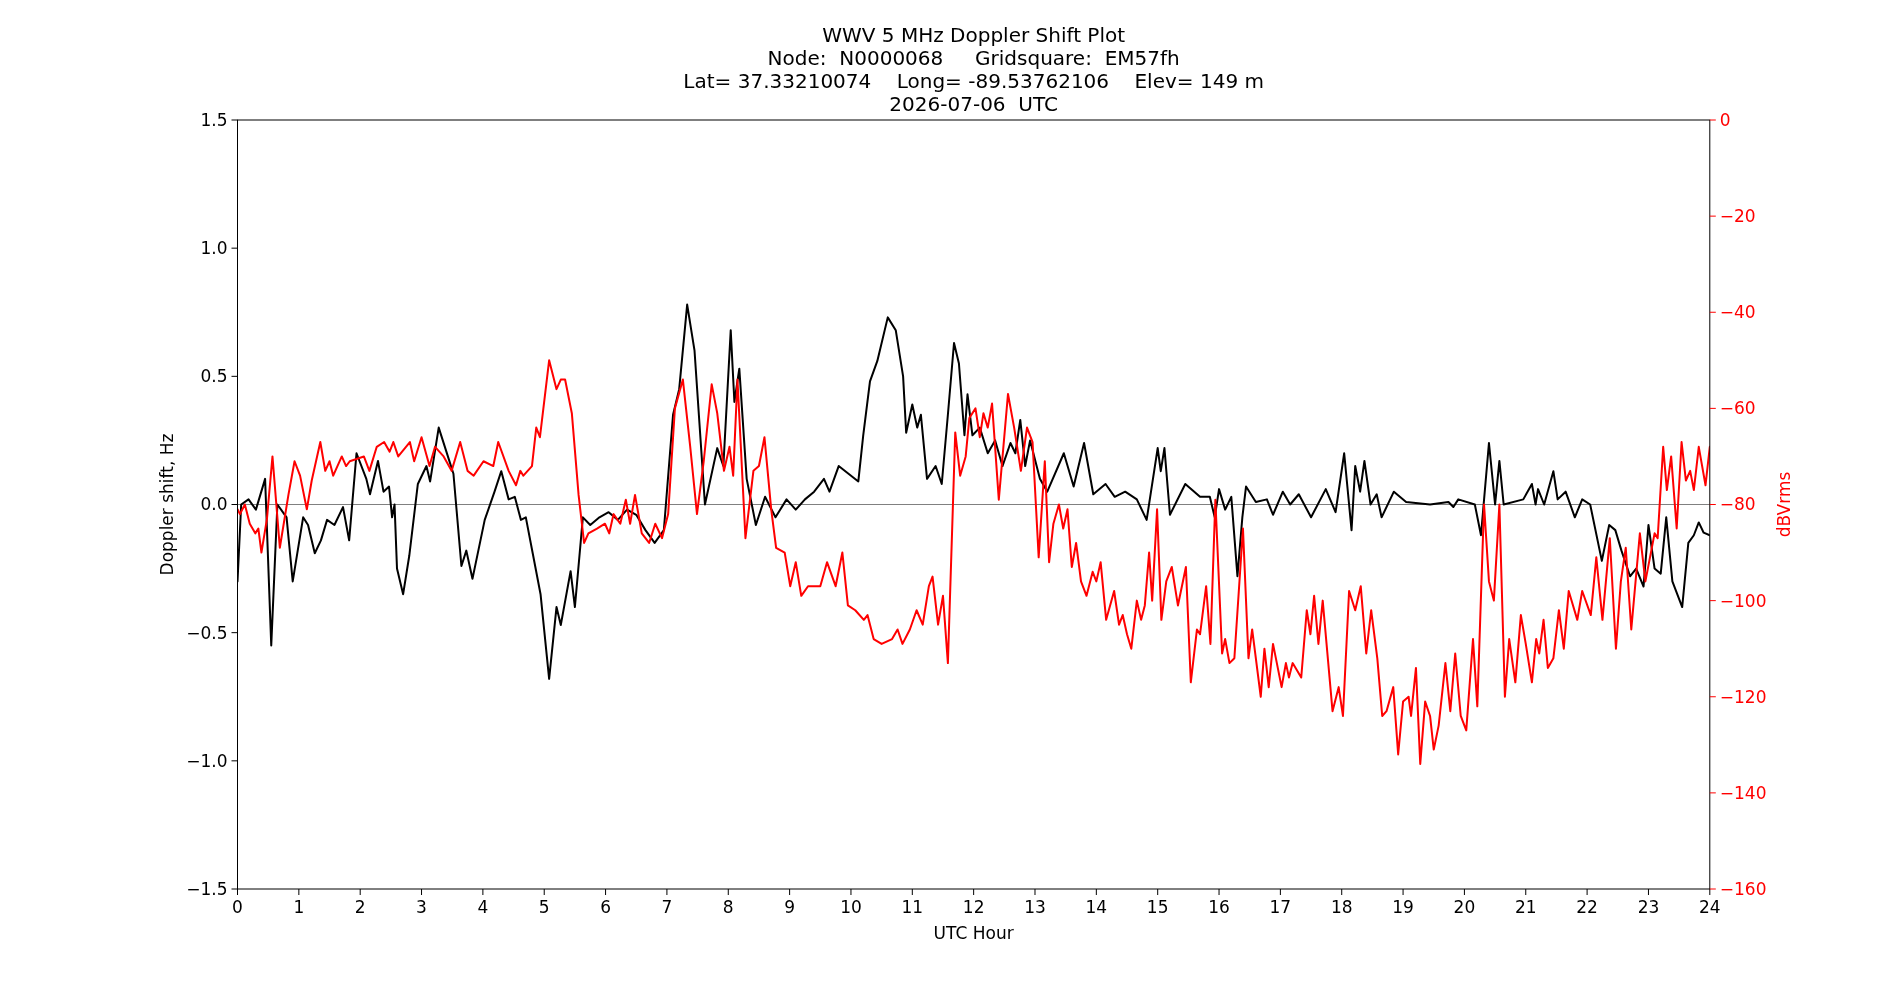  I want to click on y2-tick-label: −100, so click(1743, 600).